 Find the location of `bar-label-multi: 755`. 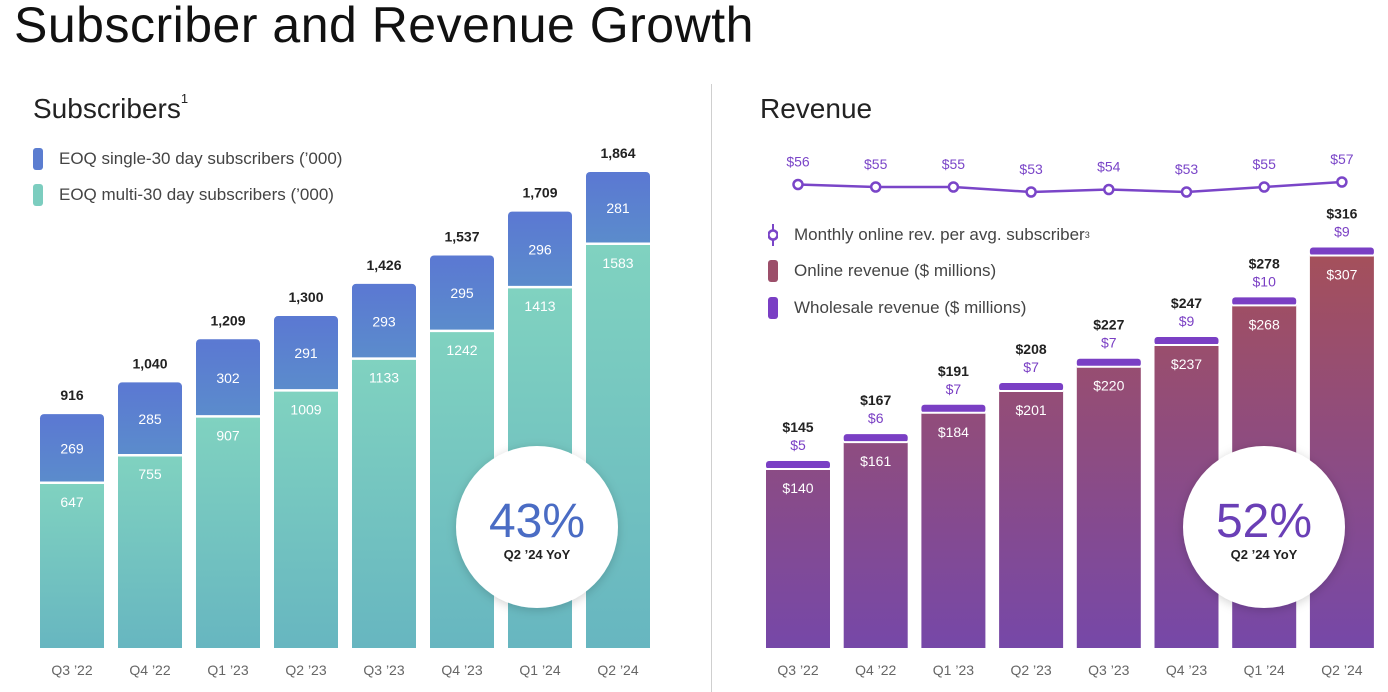

bar-label-multi: 755 is located at coordinates (150, 474).